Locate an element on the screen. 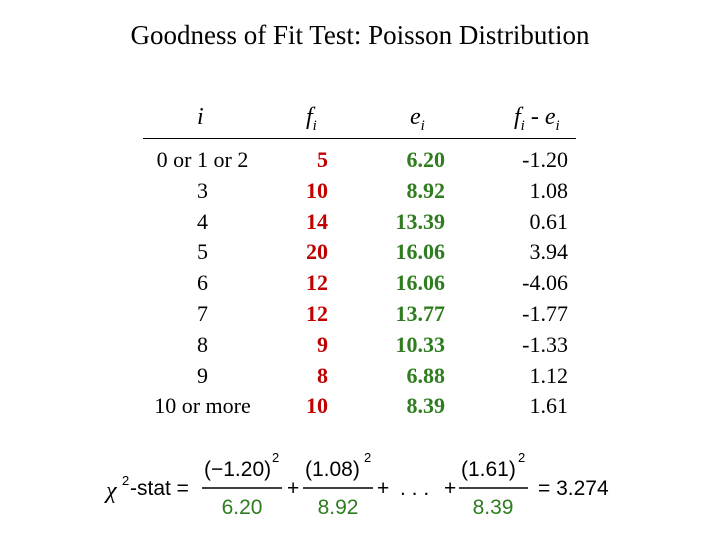  cell-diff: -1.33 is located at coordinates (545, 344).